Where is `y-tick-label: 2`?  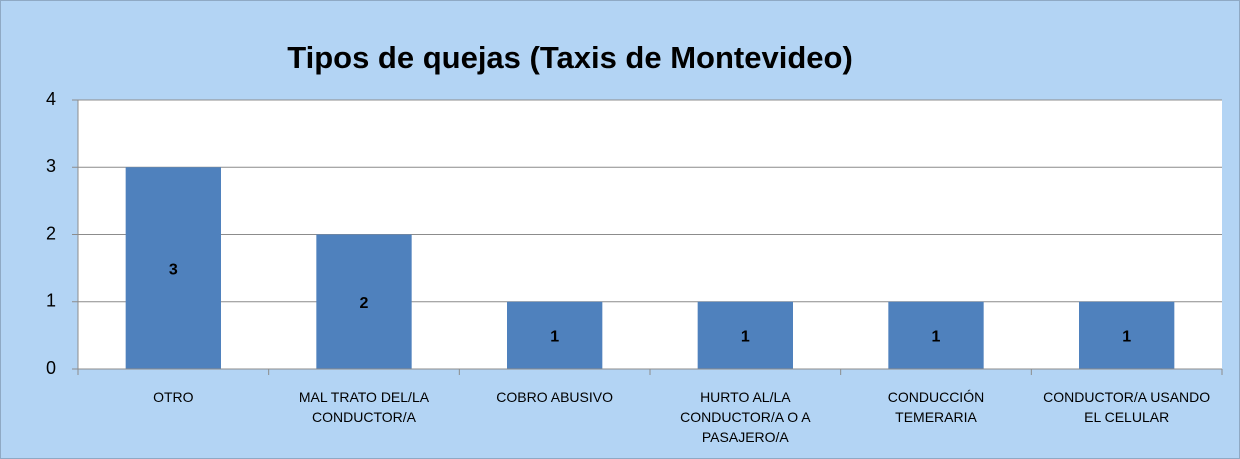 y-tick-label: 2 is located at coordinates (51, 233).